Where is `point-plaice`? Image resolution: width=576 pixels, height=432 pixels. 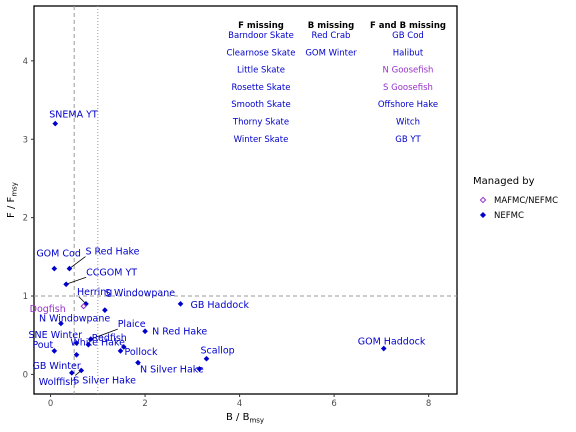
point-plaice is located at coordinates (90, 339).